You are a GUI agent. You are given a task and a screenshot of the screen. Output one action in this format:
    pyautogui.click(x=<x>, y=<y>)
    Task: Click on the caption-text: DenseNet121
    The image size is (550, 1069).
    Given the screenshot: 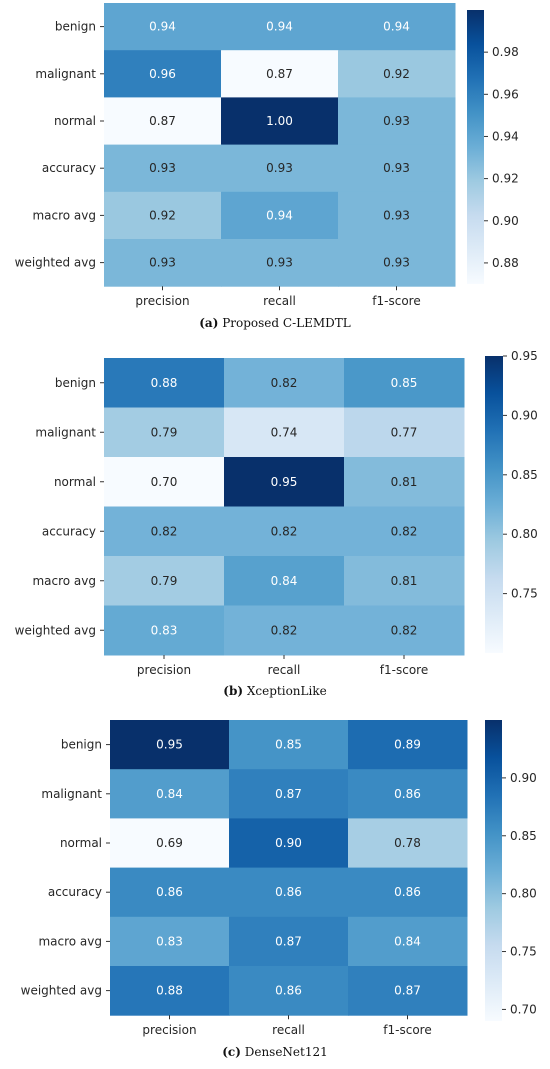 What is the action you would take?
    pyautogui.click(x=286, y=1052)
    